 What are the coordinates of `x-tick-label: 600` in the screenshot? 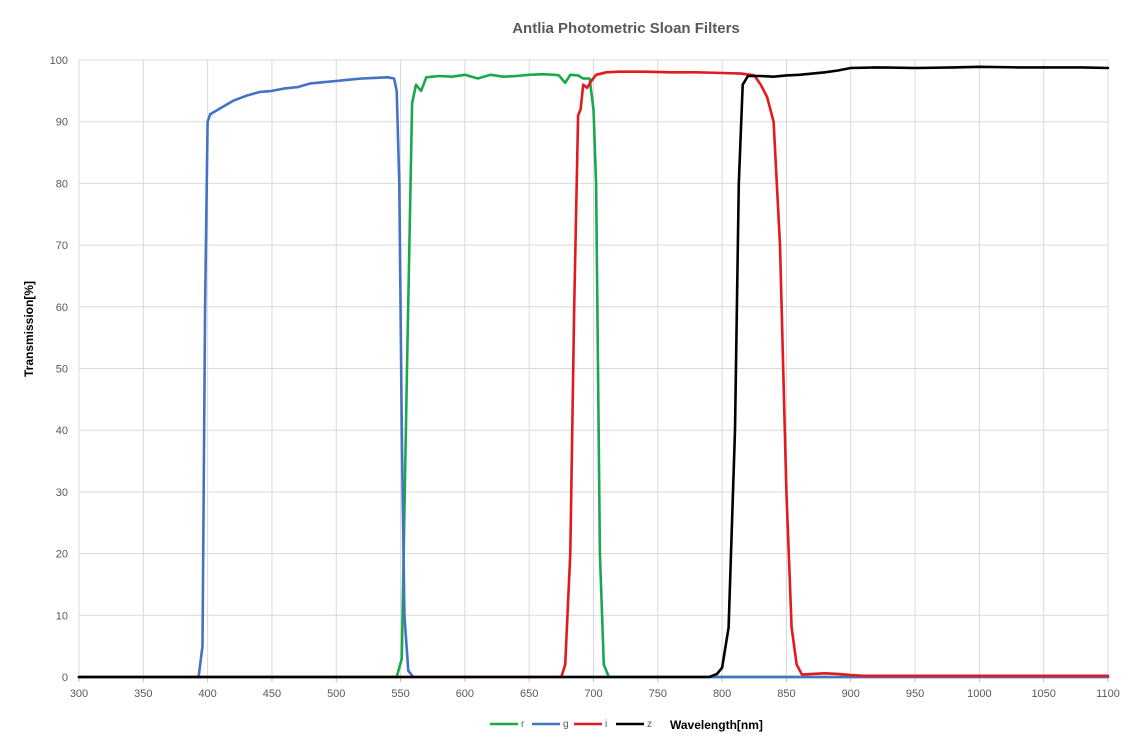 It's located at (465, 694).